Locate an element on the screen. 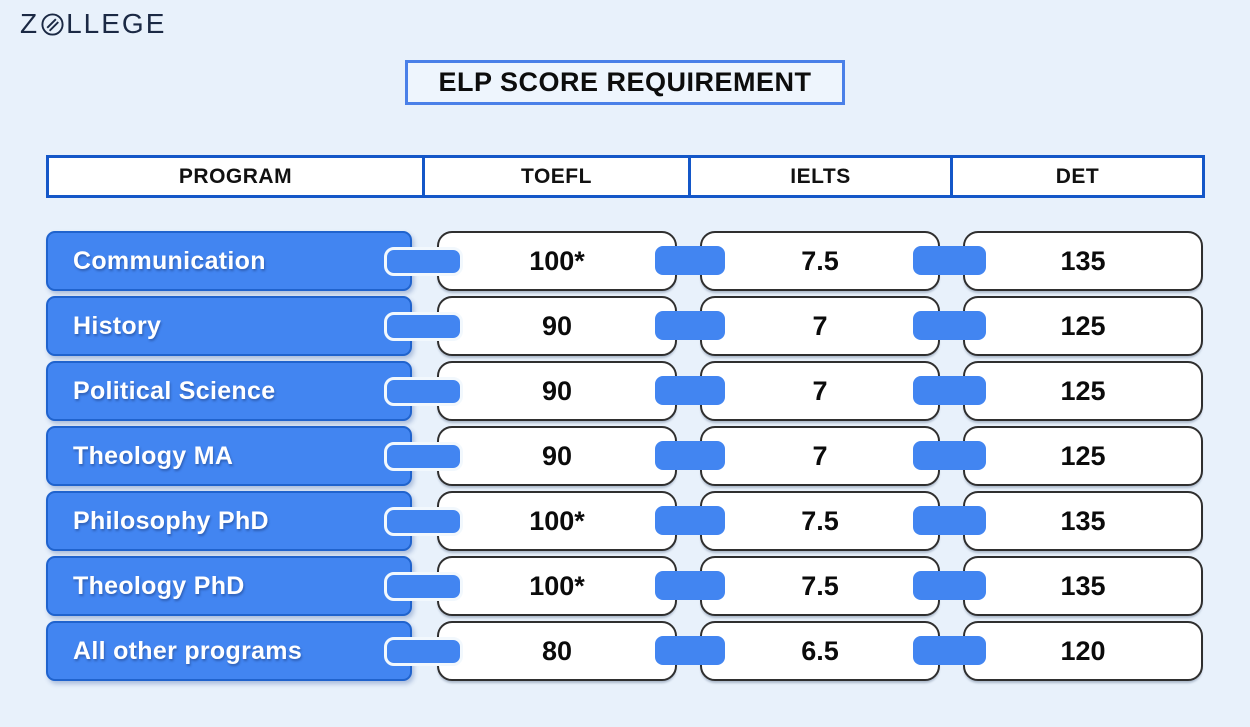 The height and width of the screenshot is (727, 1250). table-row: Theology PhD 100* 7.5 135 is located at coordinates (625, 586).